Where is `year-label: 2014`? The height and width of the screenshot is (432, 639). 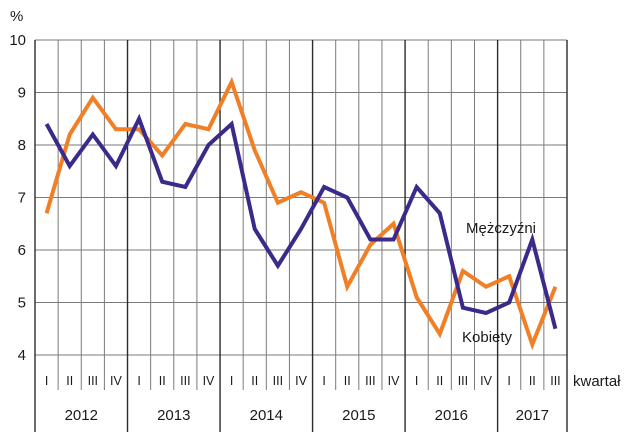
year-label: 2014 is located at coordinates (266, 415).